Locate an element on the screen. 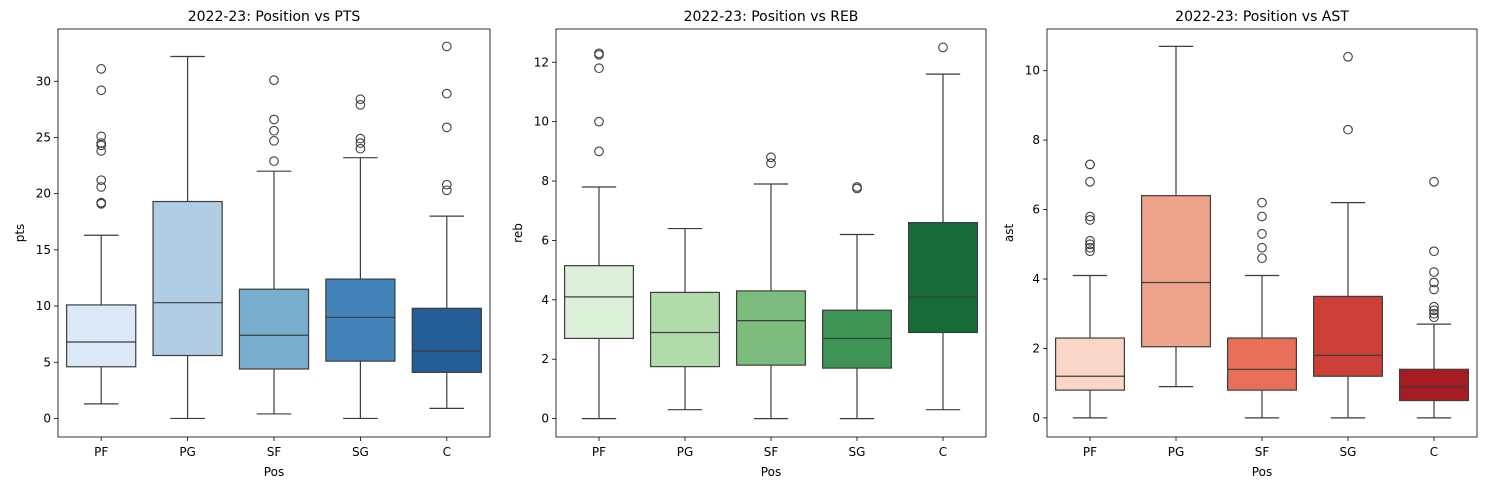  y-axis-label: reb is located at coordinates (518, 233).